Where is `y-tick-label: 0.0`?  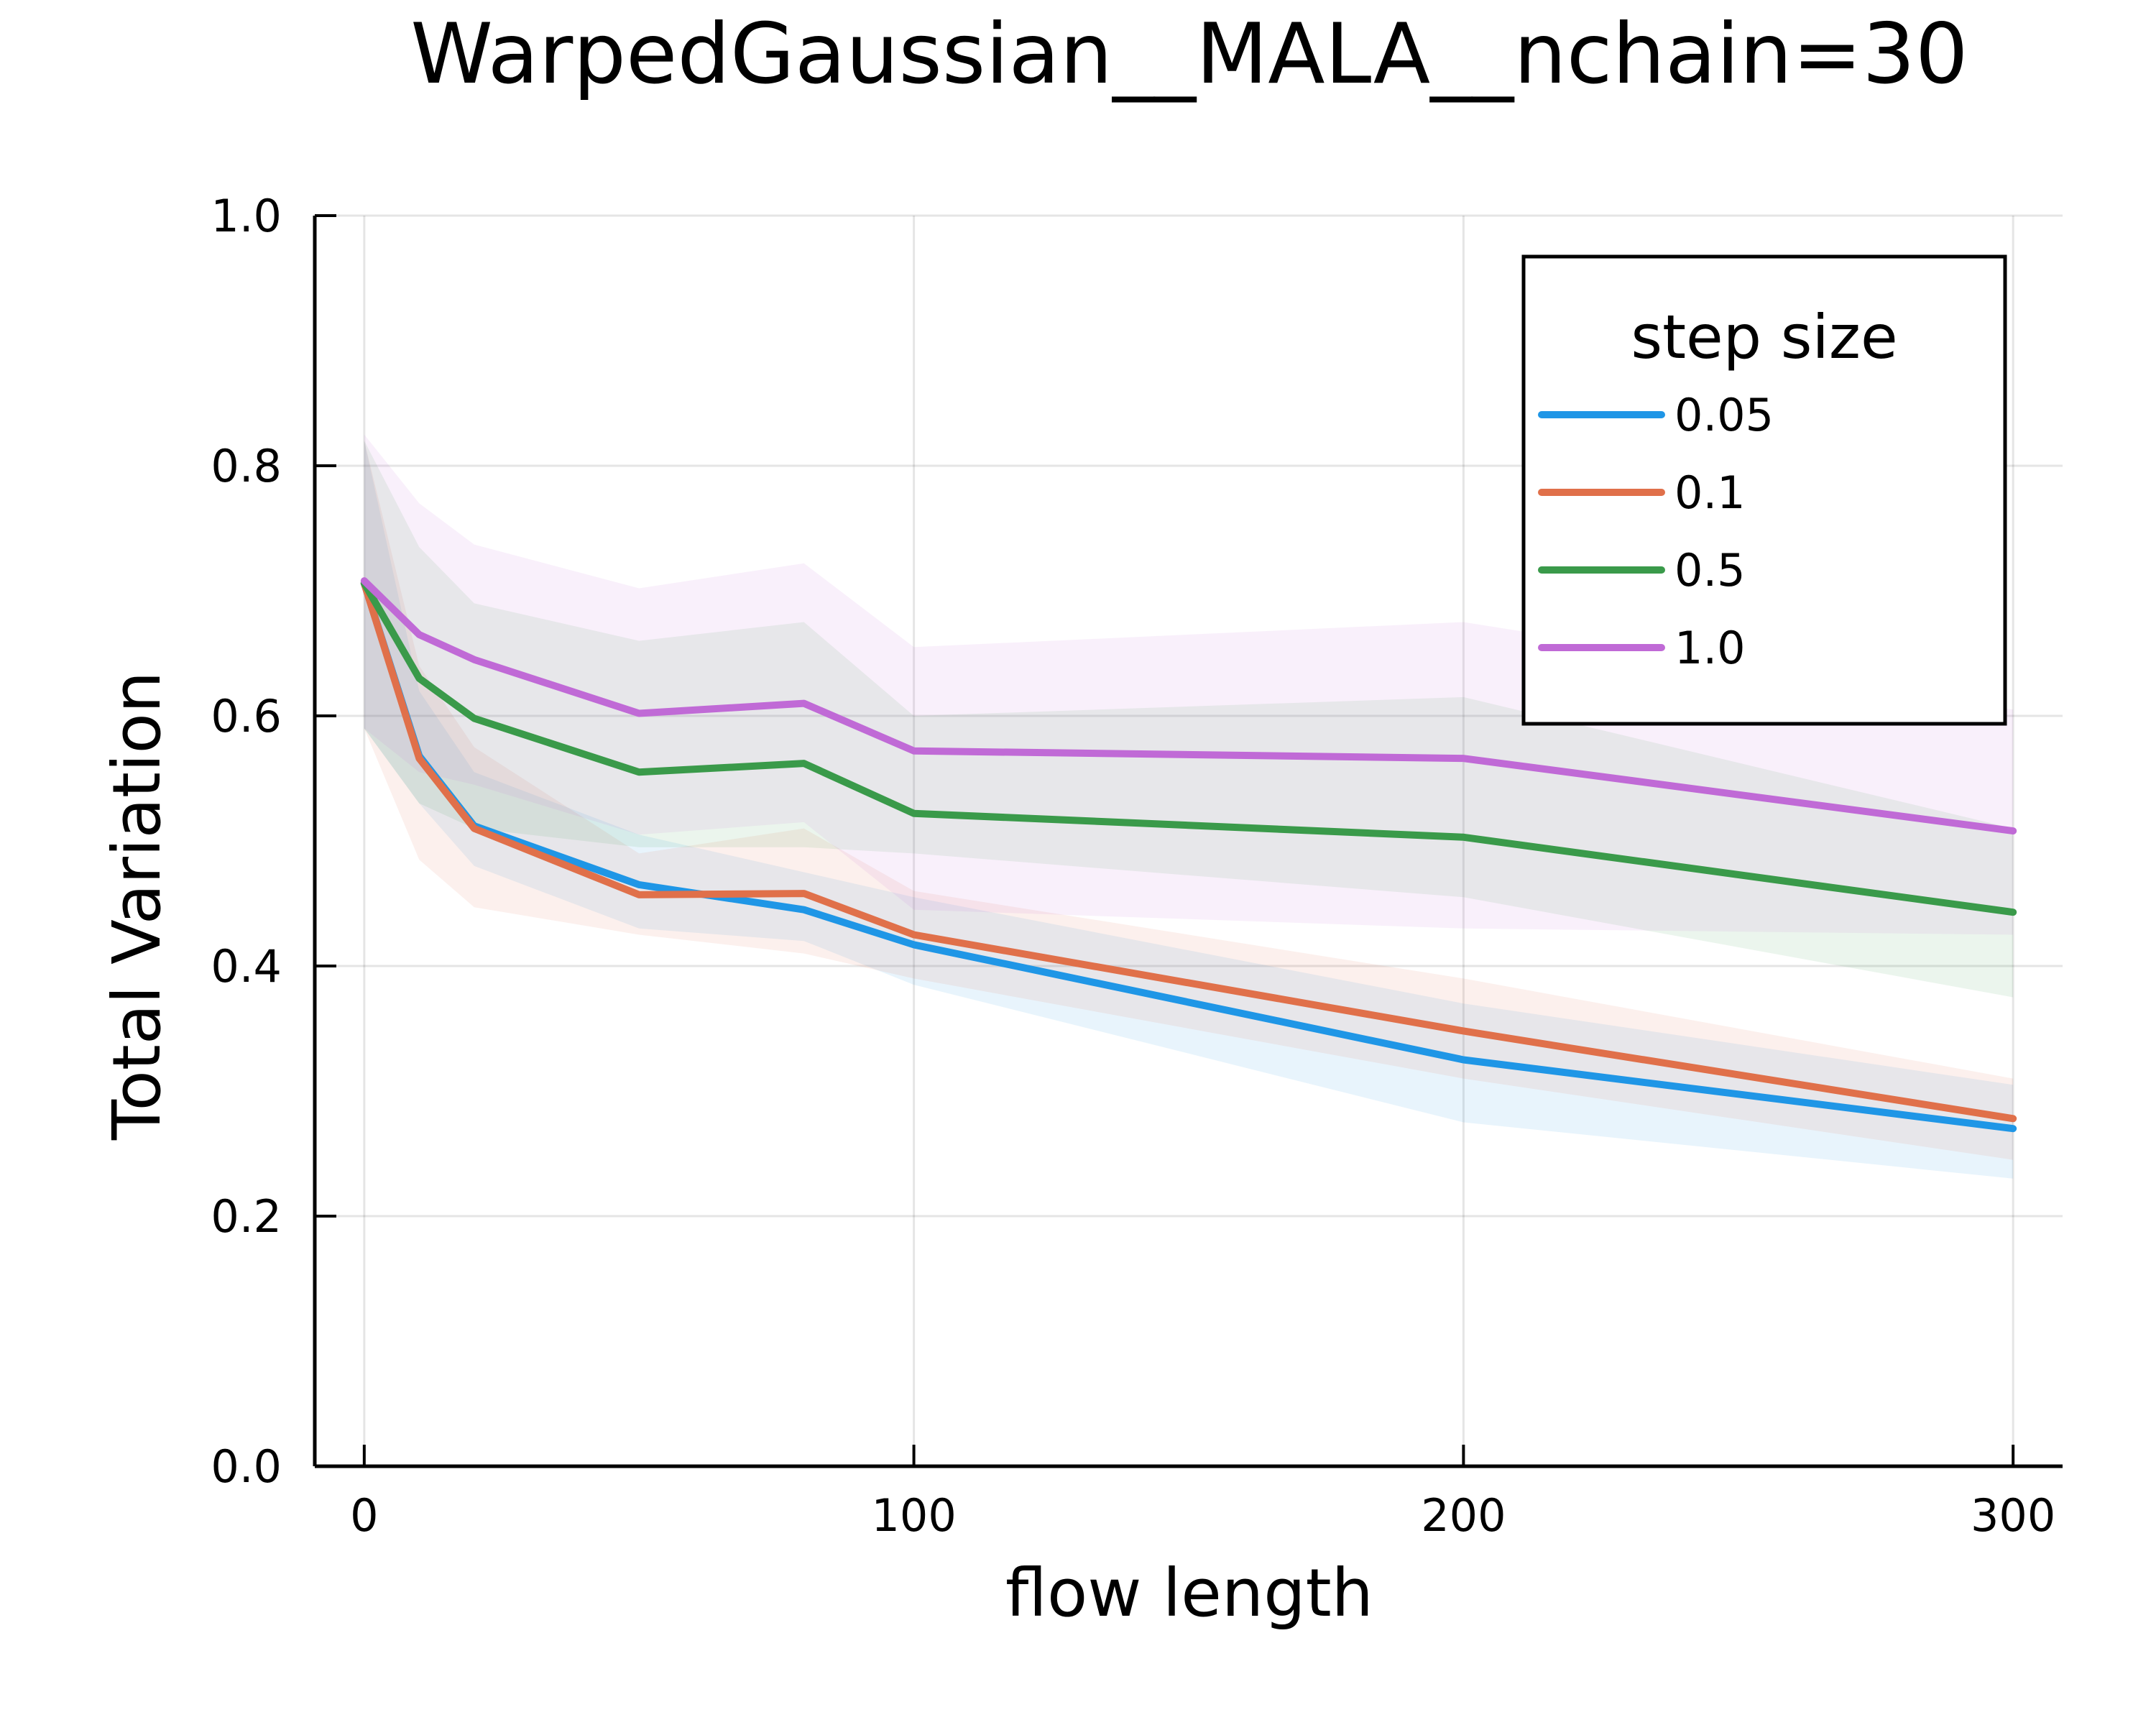 y-tick-label: 0.0 is located at coordinates (247, 1466).